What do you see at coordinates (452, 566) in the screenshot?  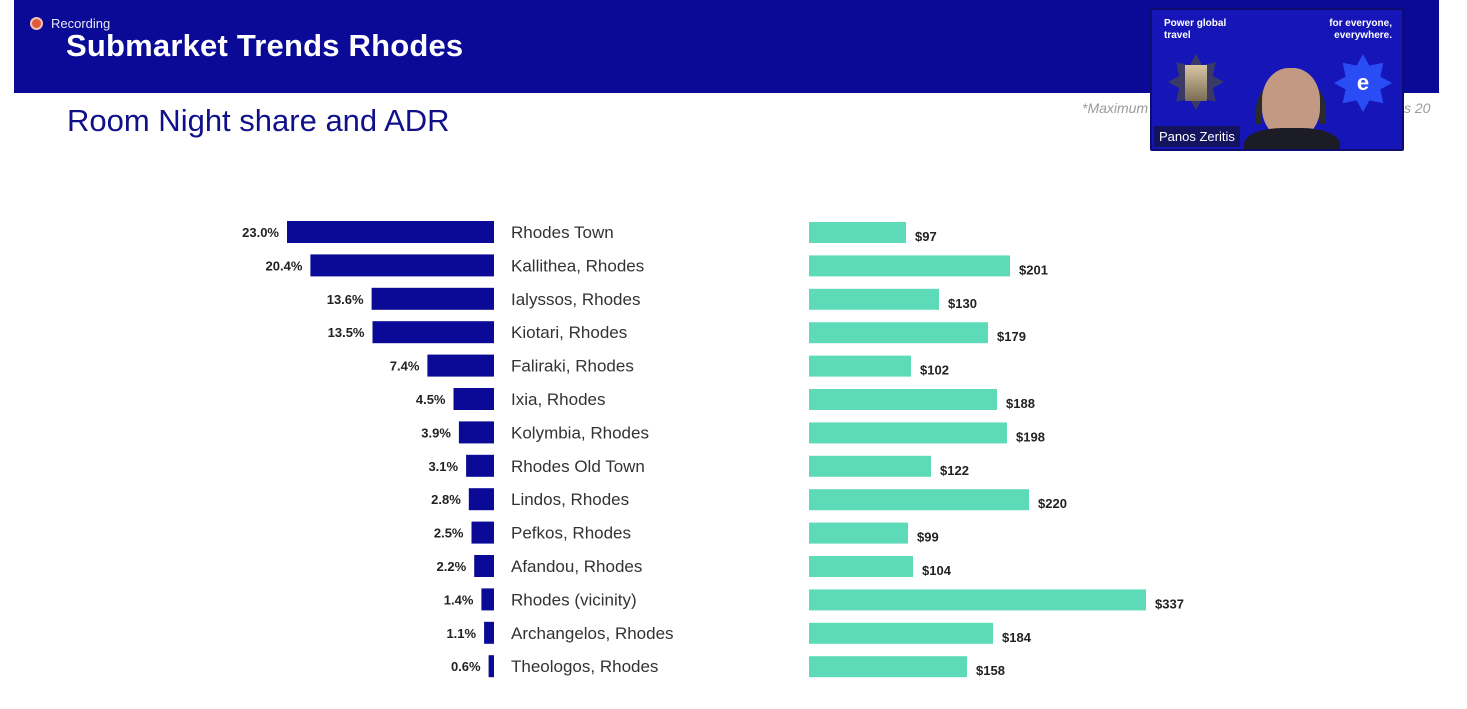 I see `share-value-label: 2.2%` at bounding box center [452, 566].